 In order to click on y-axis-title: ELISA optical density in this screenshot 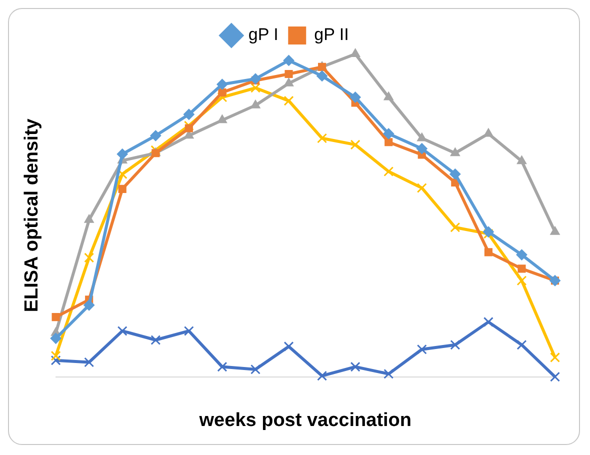, I will do `click(32, 215)`.